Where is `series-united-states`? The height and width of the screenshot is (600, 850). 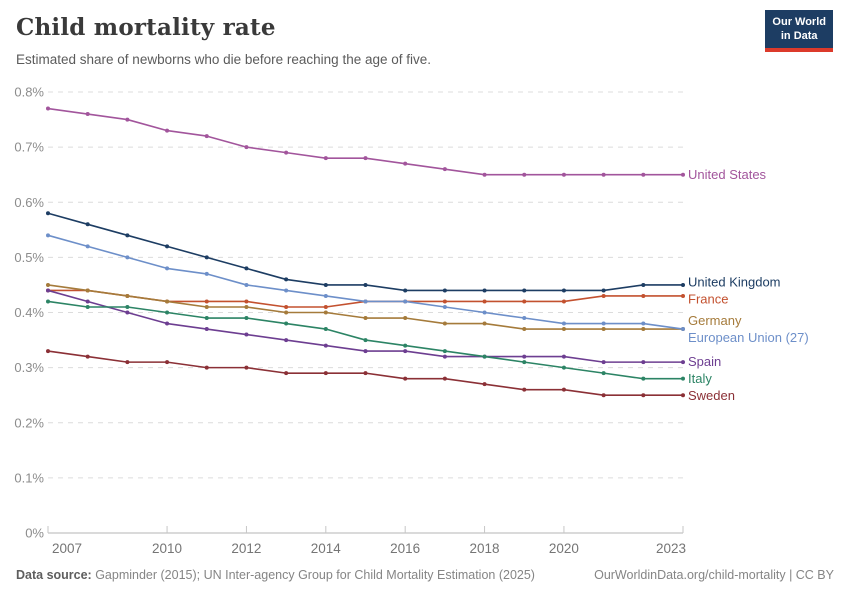 series-united-states is located at coordinates (365, 141).